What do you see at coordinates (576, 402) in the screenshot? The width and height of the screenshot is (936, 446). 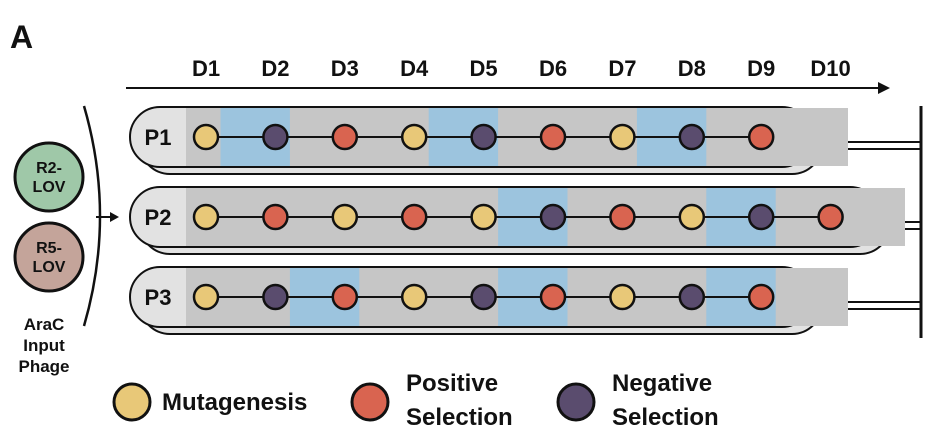 I see `negative-legend-swatch` at bounding box center [576, 402].